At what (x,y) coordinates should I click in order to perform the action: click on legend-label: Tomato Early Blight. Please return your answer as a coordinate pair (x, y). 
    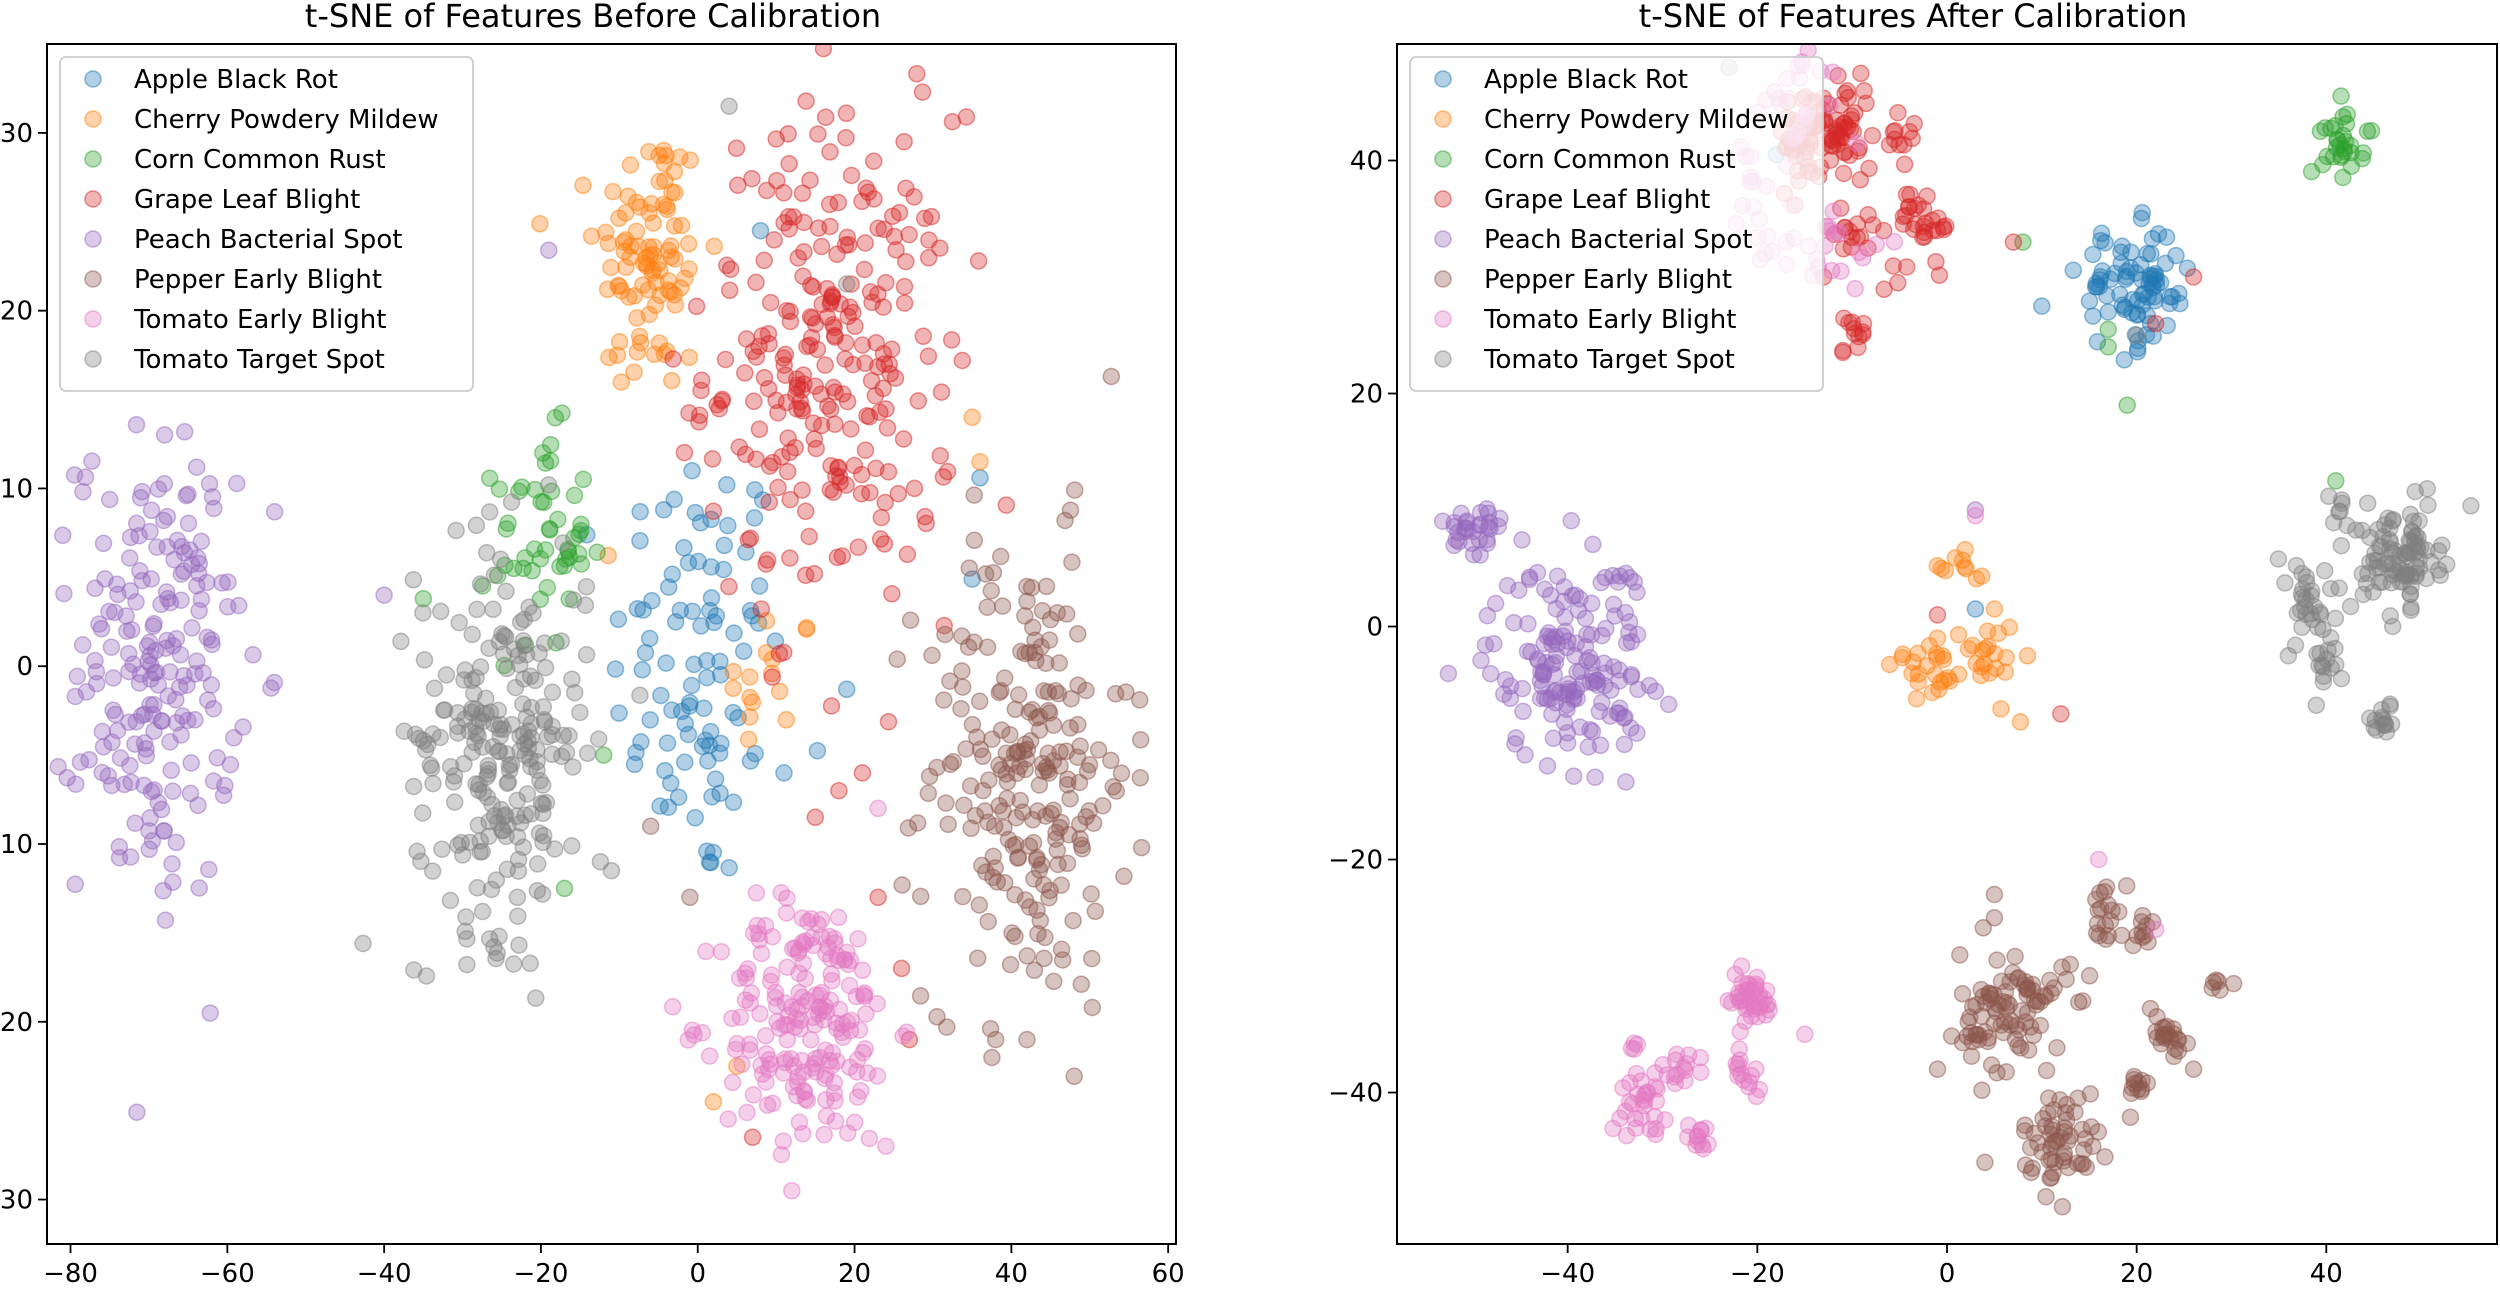
    Looking at the image, I should click on (259, 320).